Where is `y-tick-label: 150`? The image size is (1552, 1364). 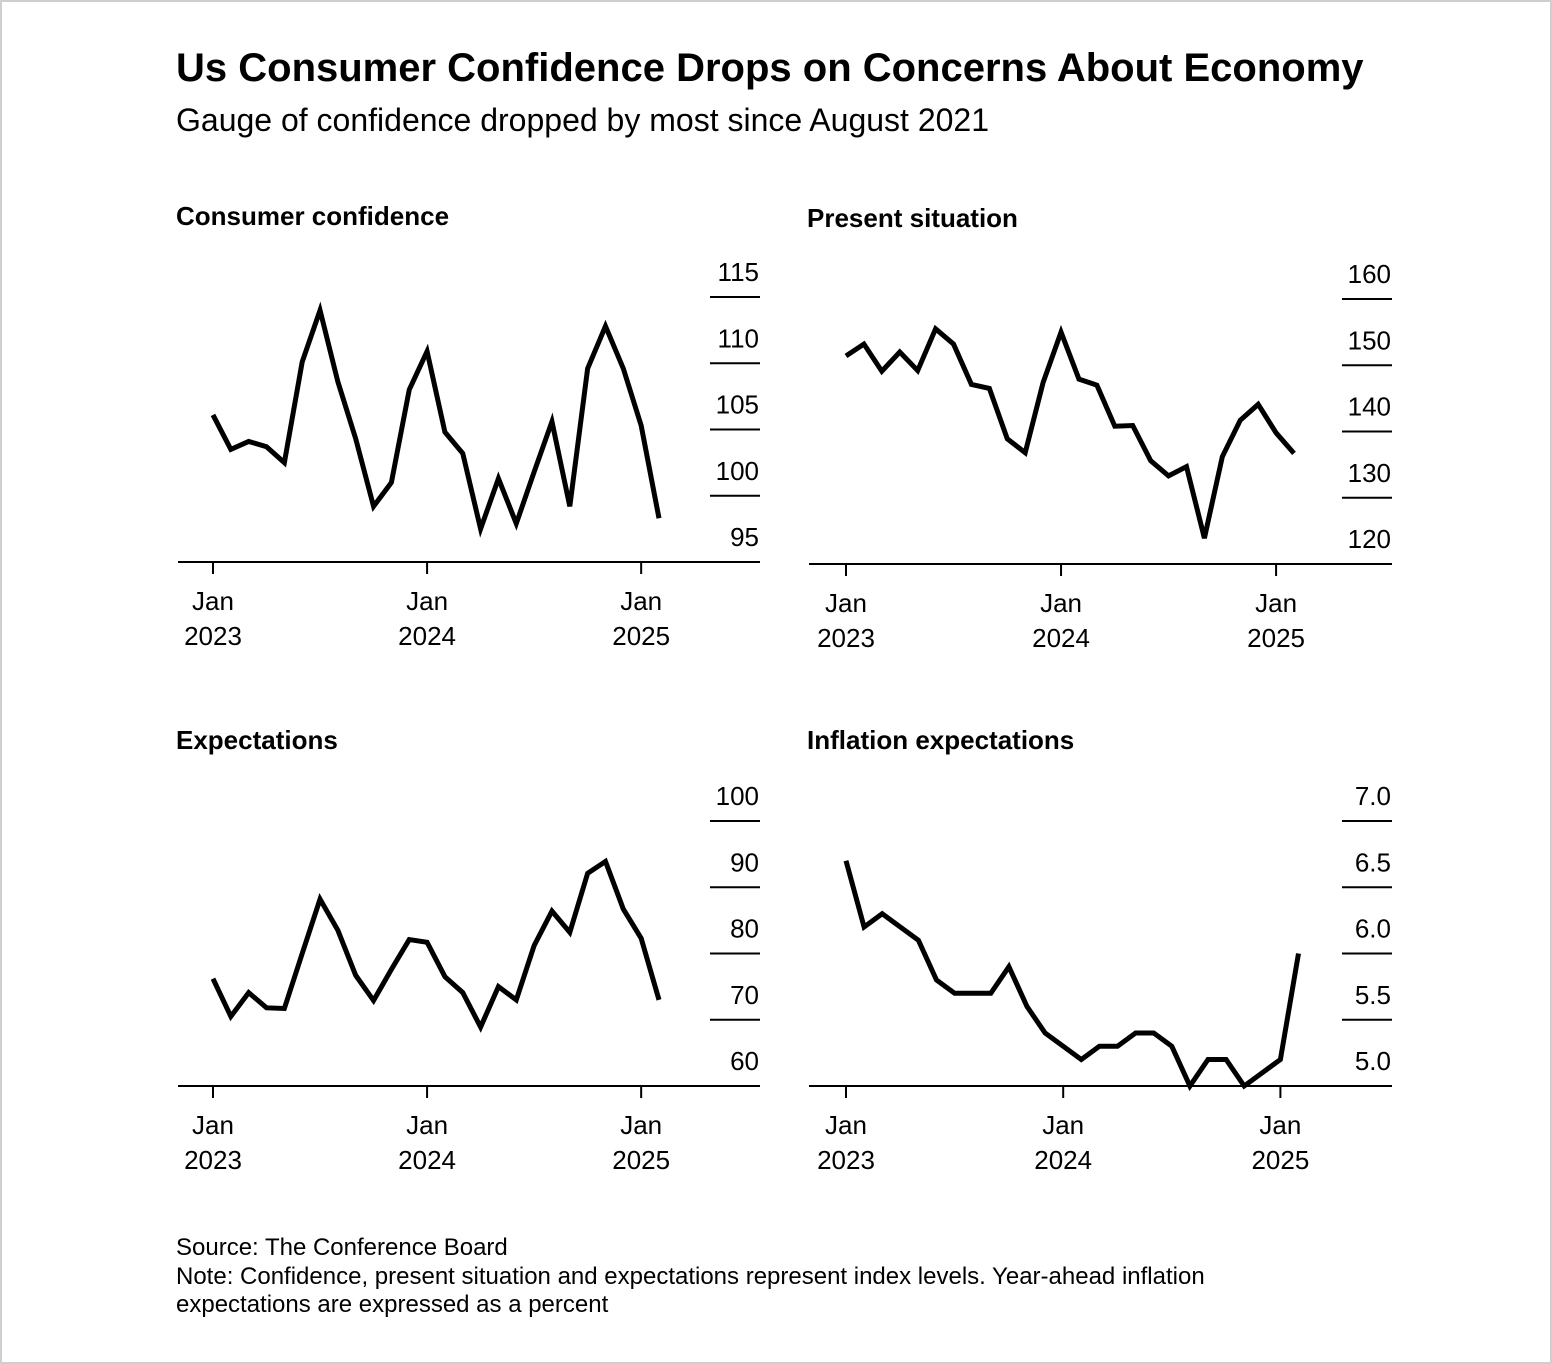
y-tick-label: 150 is located at coordinates (1369, 340).